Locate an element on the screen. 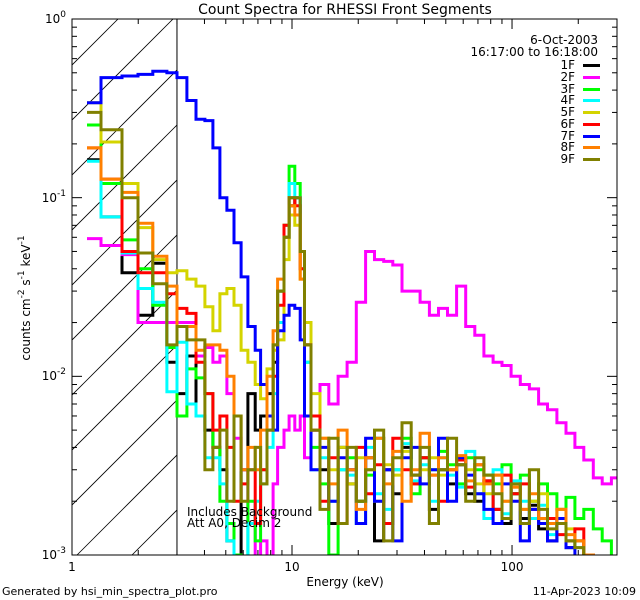 Image resolution: width=640 pixels, height=600 pixels. legend-swatch-6F is located at coordinates (591, 124).